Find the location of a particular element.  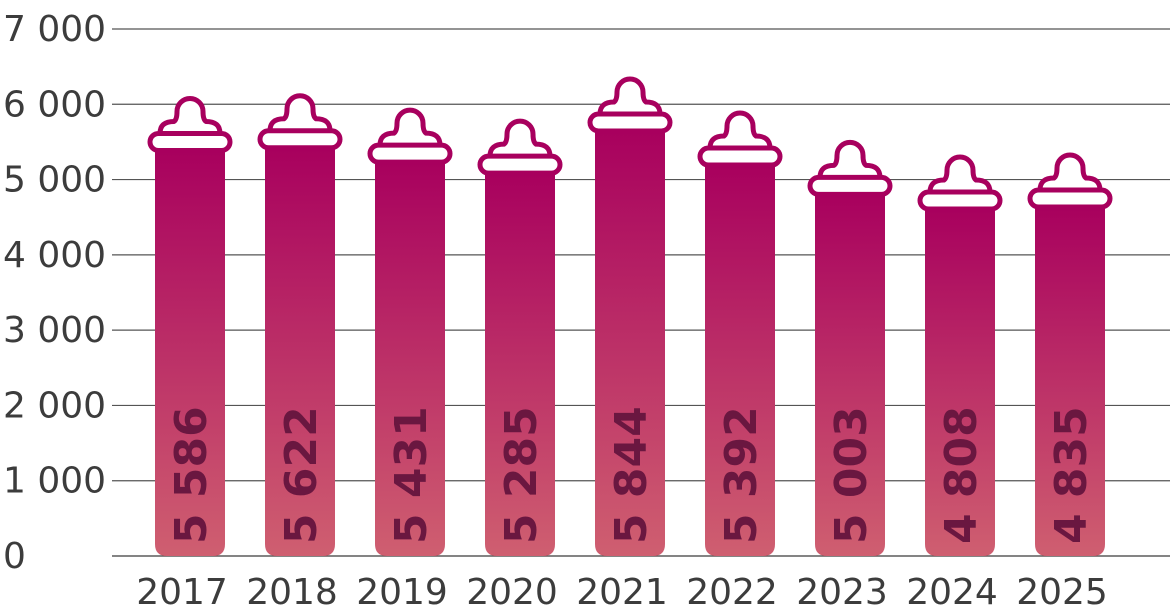

bar-value-label: 5 285 is located at coordinates (521, 475).